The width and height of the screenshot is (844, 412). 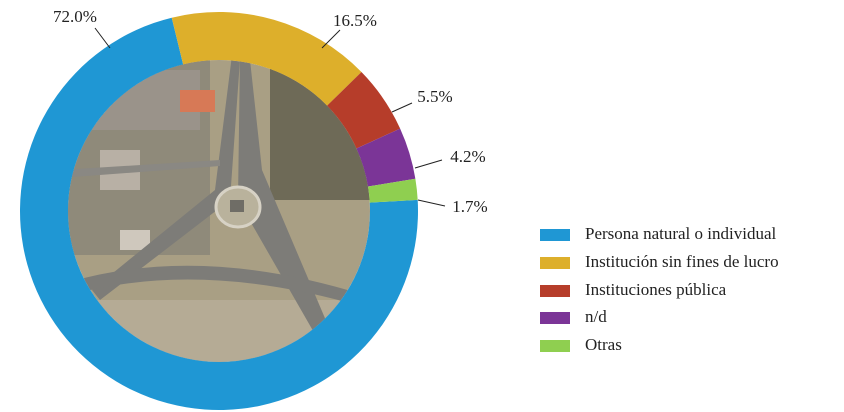 I want to click on value-label: 5.5%, so click(x=434, y=96).